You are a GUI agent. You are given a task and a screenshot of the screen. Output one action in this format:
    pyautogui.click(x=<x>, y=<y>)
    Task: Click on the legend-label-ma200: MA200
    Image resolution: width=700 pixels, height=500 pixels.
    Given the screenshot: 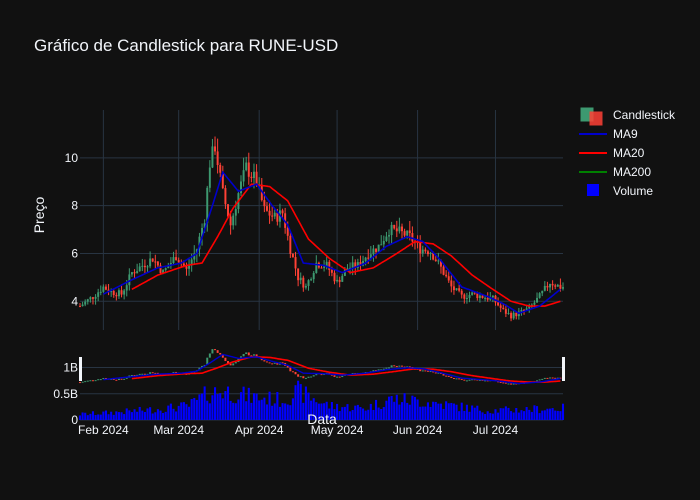 What is the action you would take?
    pyautogui.click(x=632, y=172)
    